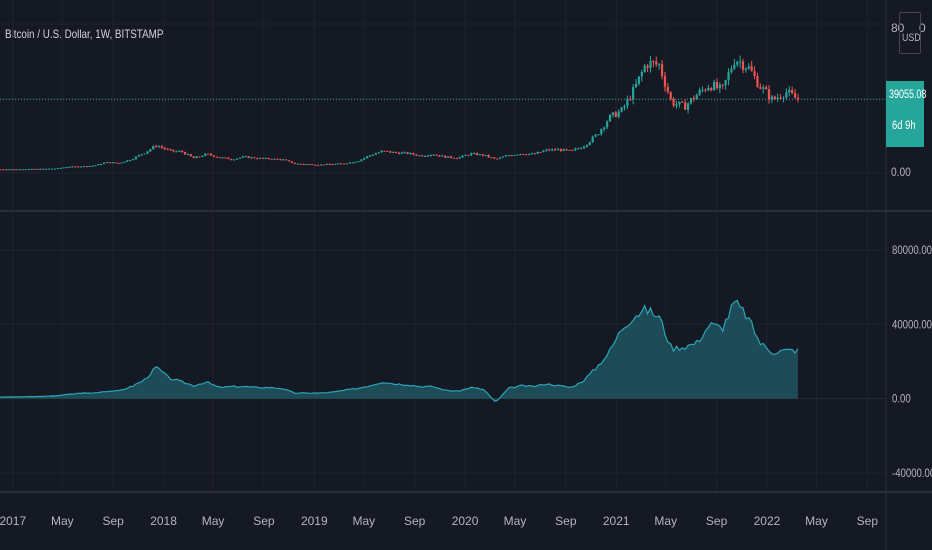  I want to click on bar-countdown-label: 6d 9h, so click(904, 126).